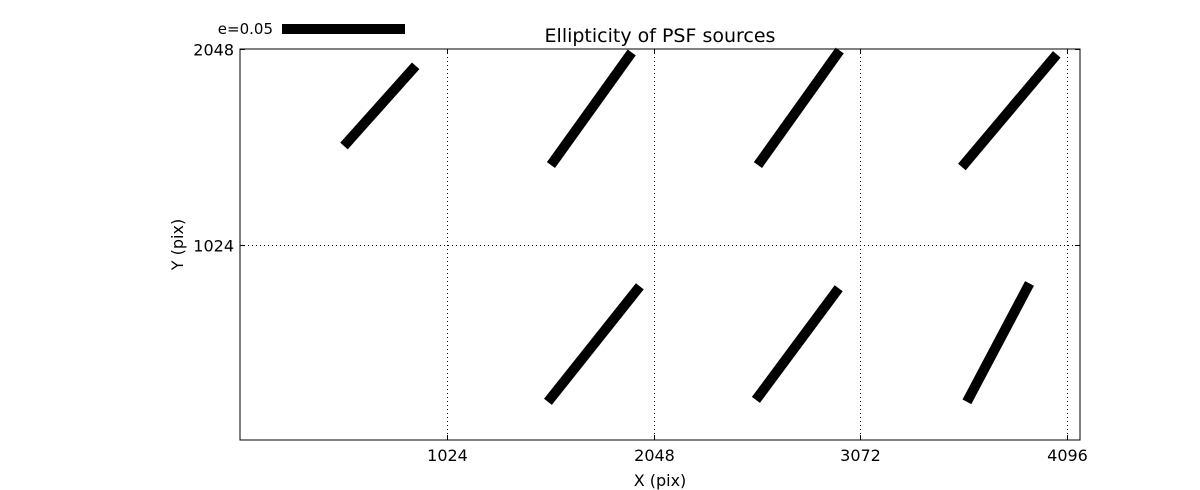 The height and width of the screenshot is (490, 1200). What do you see at coordinates (213, 246) in the screenshot?
I see `y-tick-label: 1024` at bounding box center [213, 246].